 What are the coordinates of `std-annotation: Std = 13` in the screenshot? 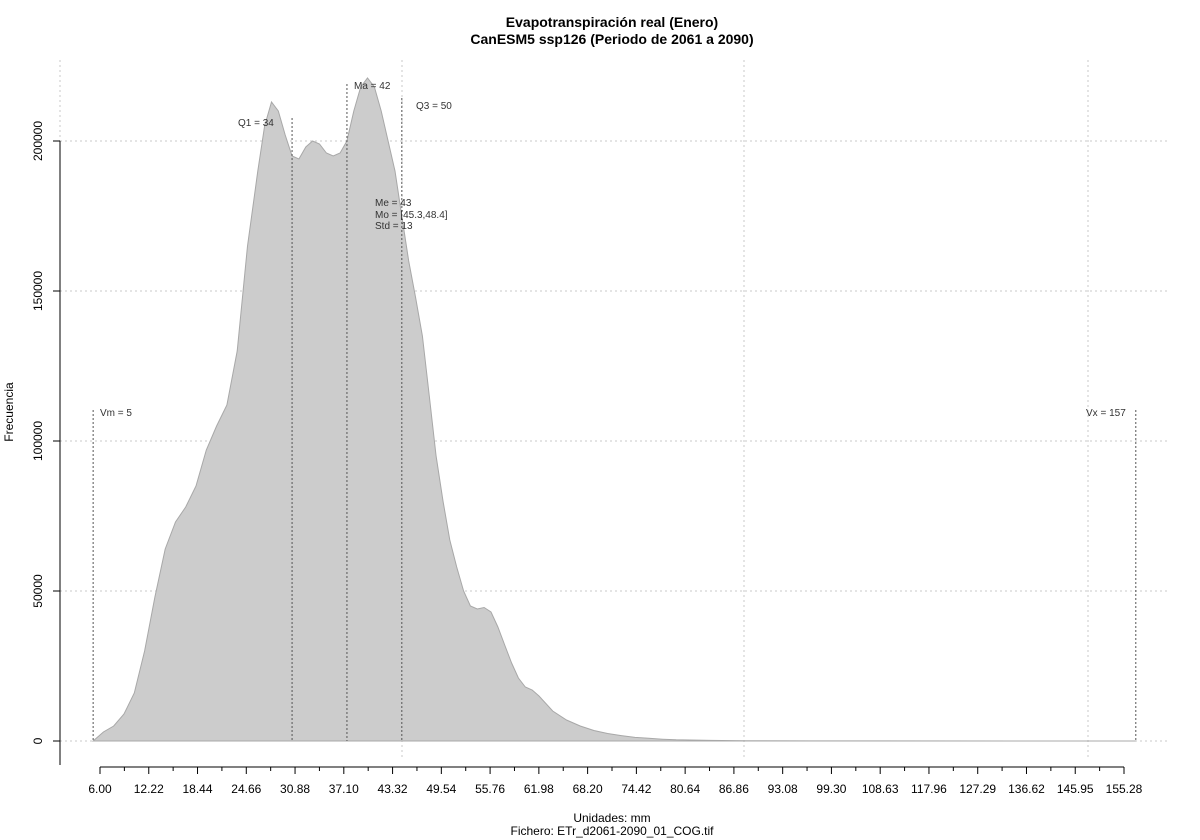 It's located at (394, 226).